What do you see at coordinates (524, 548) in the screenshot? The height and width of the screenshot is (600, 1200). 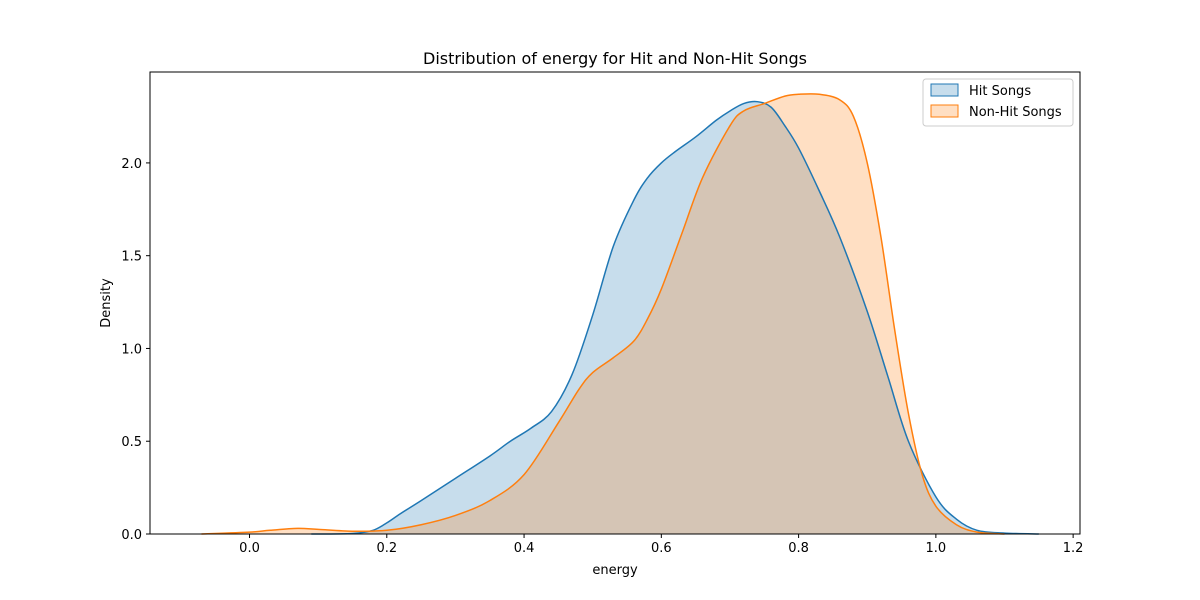 I see `x-tick-label: 0.4` at bounding box center [524, 548].